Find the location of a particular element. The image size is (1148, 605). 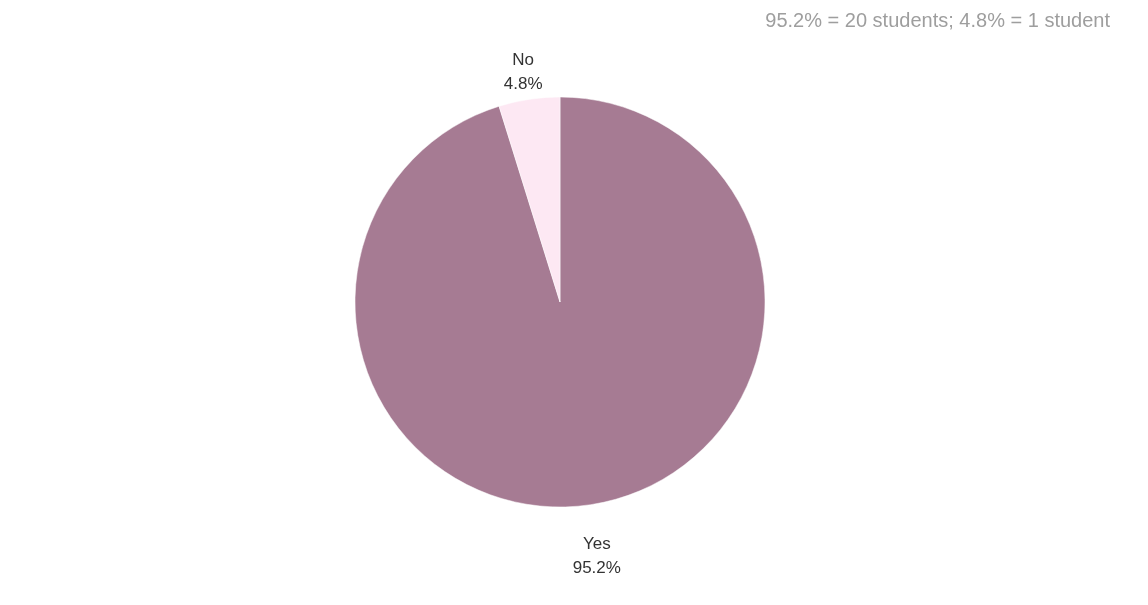

data-label: 95.2% is located at coordinates (596, 568).